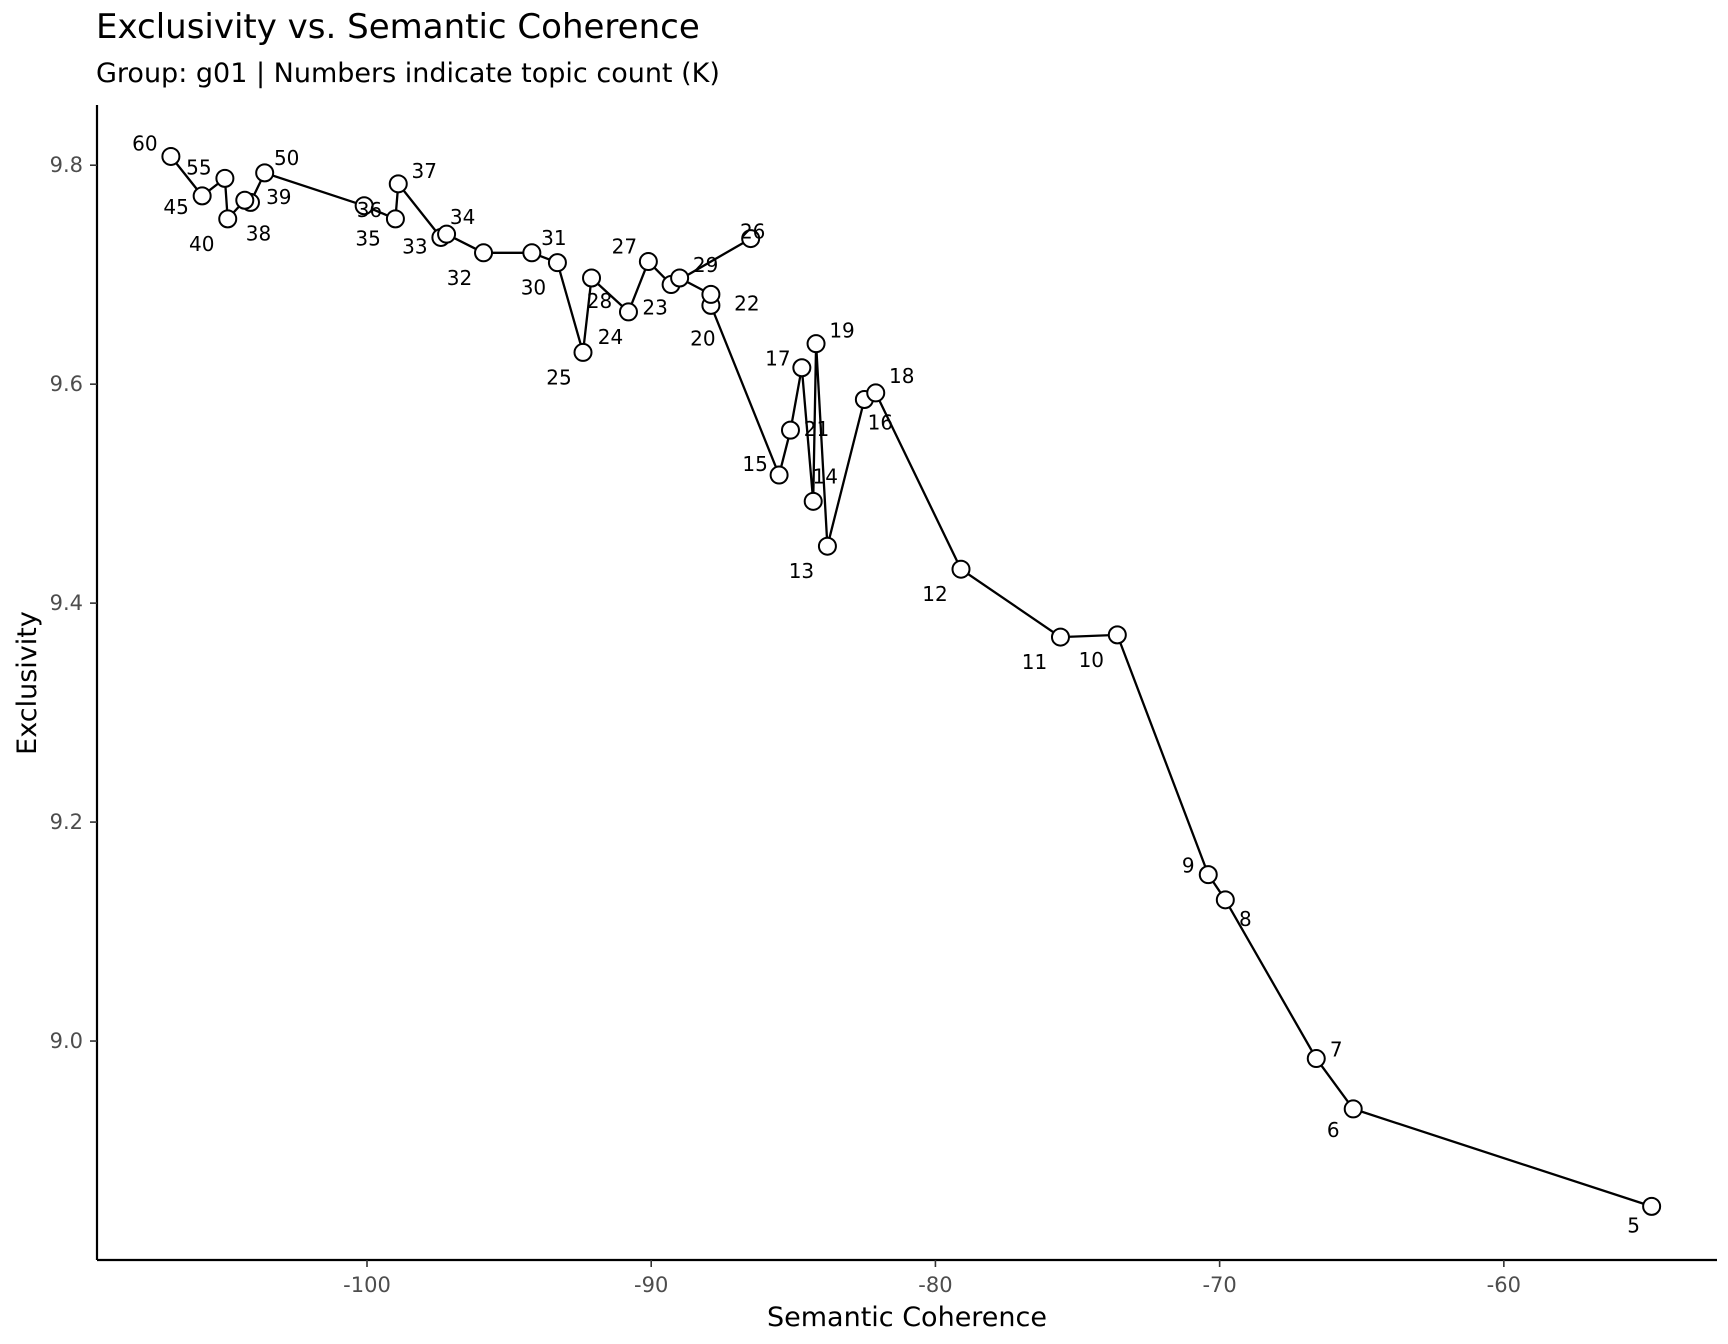  I want to click on point-label: 22, so click(746, 303).